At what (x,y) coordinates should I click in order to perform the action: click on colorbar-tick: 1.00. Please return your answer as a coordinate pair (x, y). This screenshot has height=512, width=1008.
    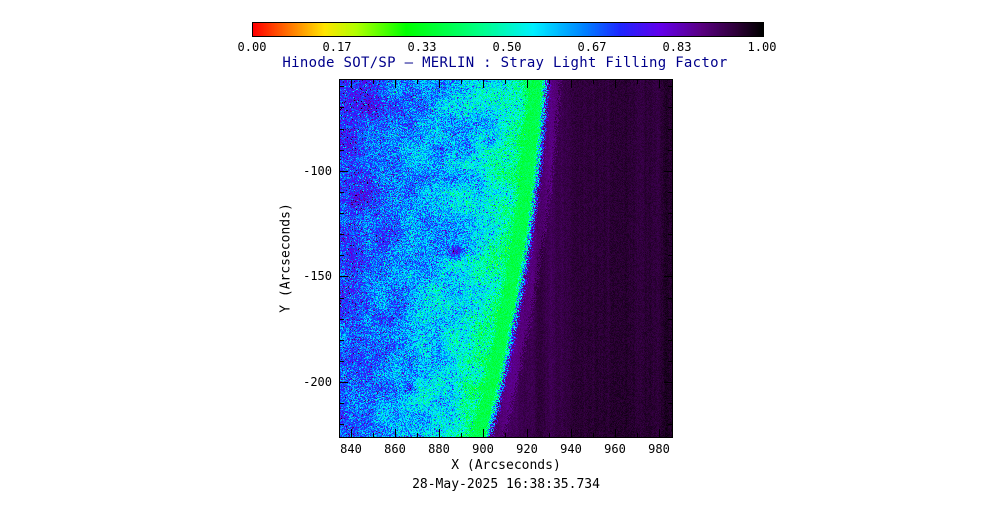
    Looking at the image, I should click on (762, 47).